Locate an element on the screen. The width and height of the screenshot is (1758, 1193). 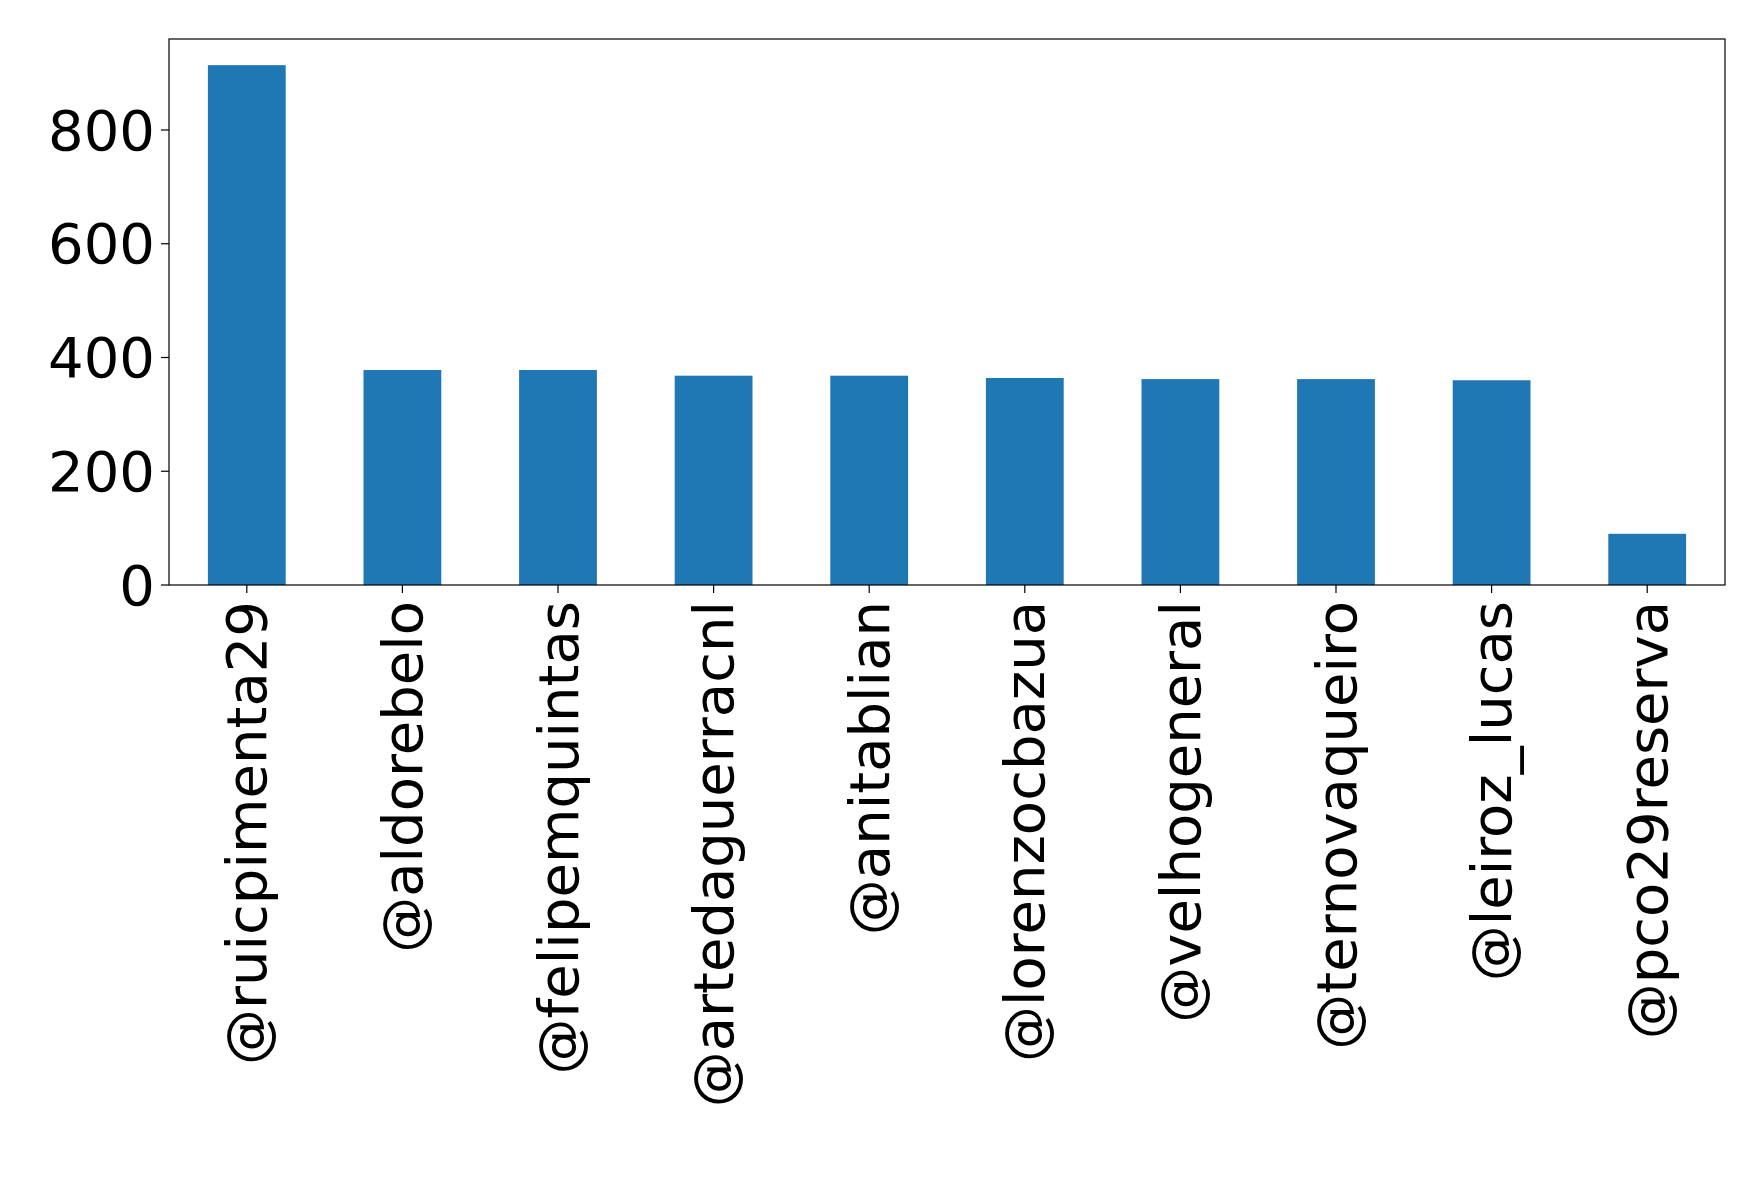
x-tick-label: @lorenzocbazua is located at coordinates (1025, 832).